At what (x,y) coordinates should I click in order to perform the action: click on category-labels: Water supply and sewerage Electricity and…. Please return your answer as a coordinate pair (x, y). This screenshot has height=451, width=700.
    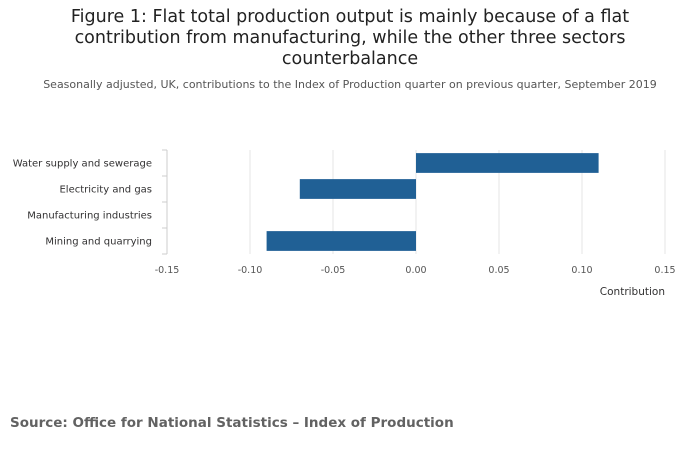
    Looking at the image, I should click on (82, 203).